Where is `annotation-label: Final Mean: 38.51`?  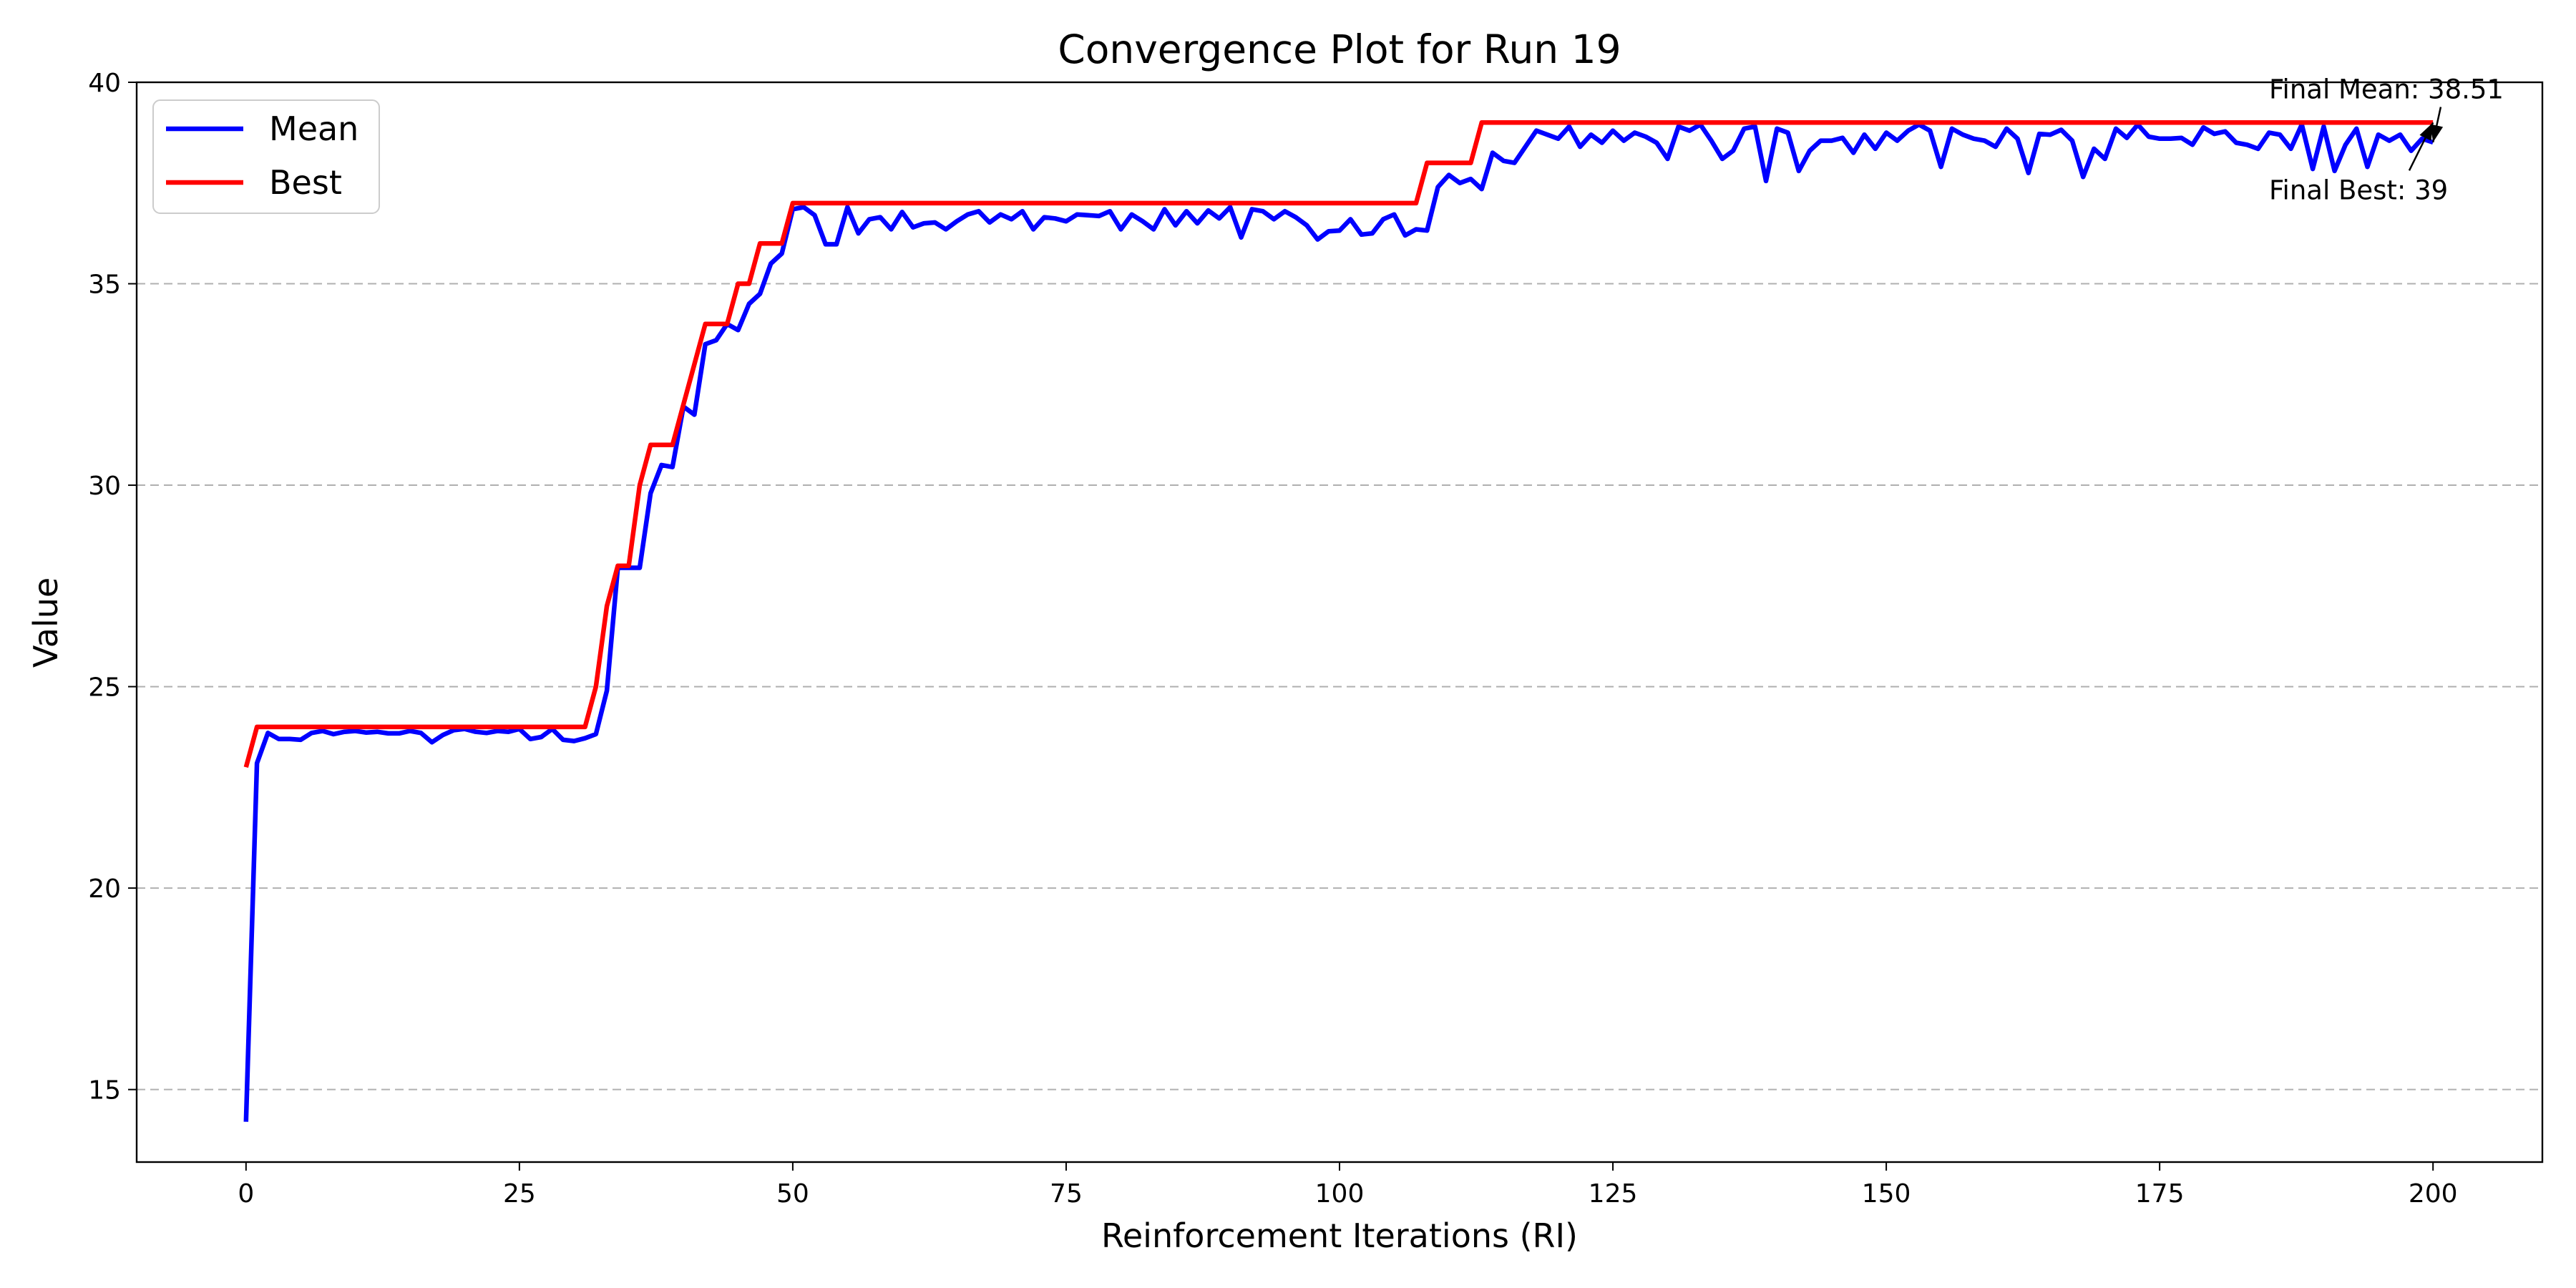 annotation-label: Final Mean: 38.51 is located at coordinates (2386, 89).